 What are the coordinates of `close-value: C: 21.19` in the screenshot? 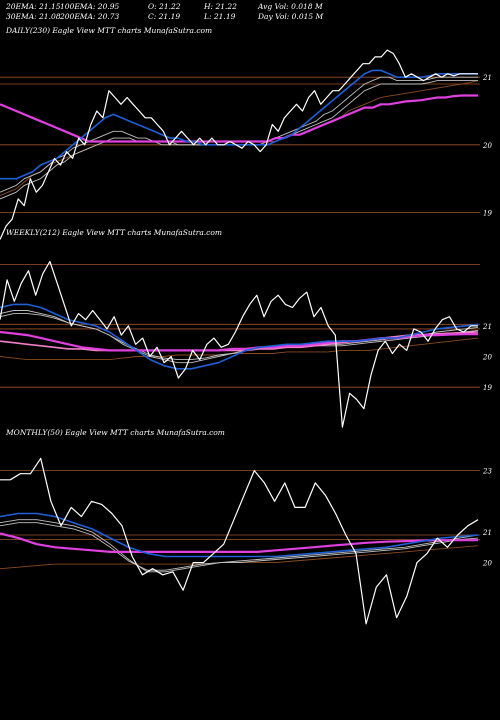 It's located at (164, 16).